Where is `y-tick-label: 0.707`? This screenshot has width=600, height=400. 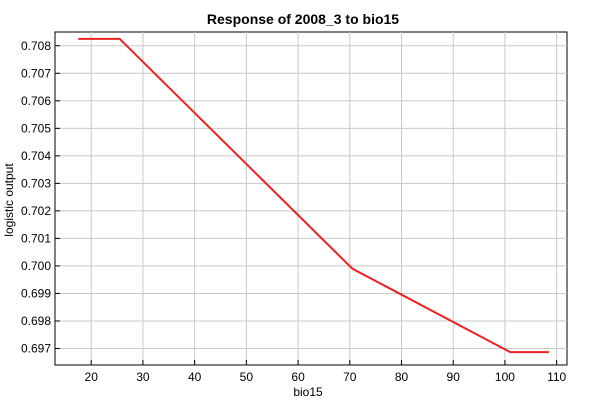
y-tick-label: 0.707 is located at coordinates (36, 73).